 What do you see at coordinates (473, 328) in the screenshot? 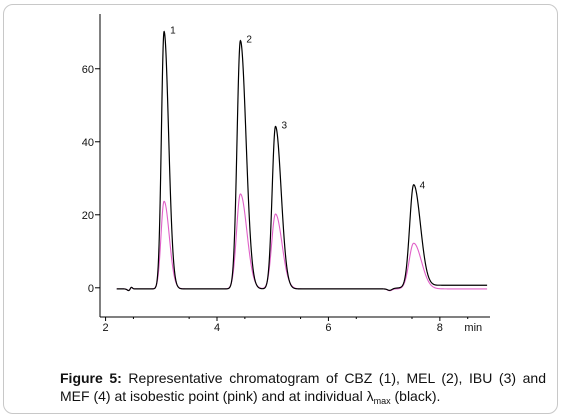
I see `x-unit-label: min` at bounding box center [473, 328].